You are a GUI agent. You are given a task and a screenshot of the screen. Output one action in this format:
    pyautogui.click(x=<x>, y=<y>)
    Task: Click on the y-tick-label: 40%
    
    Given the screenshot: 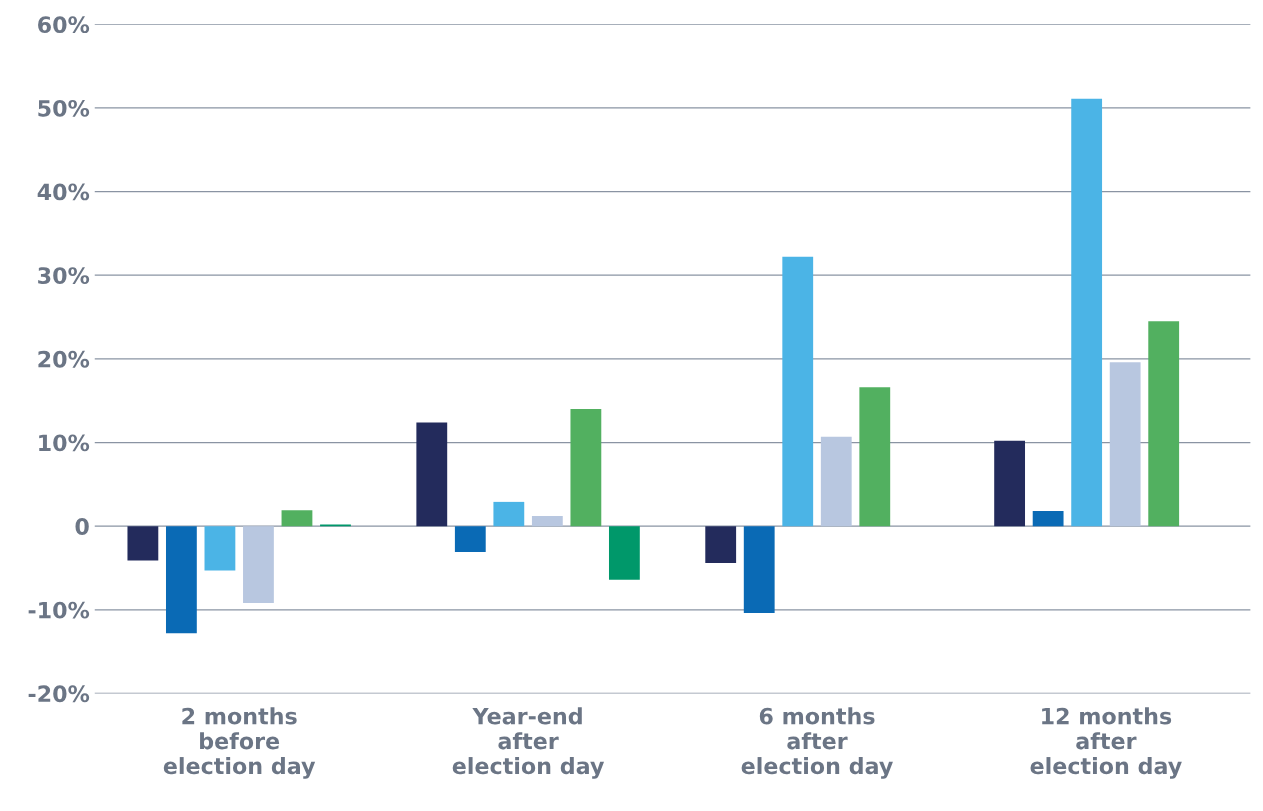 What is the action you would take?
    pyautogui.click(x=63, y=192)
    